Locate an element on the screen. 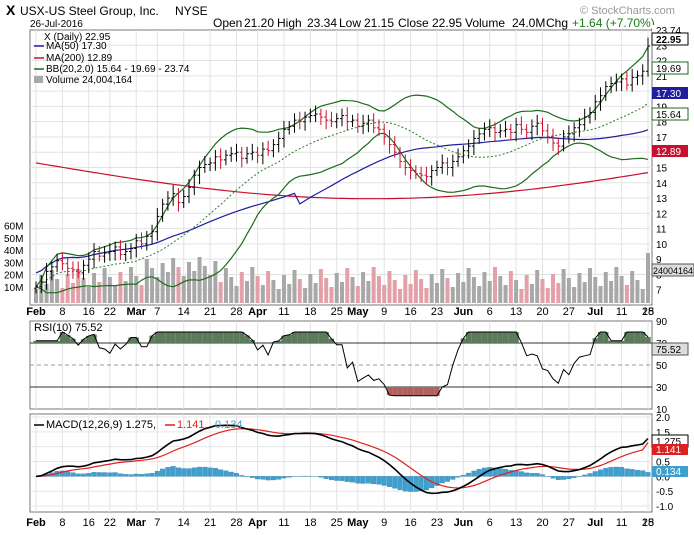 The height and width of the screenshot is (535, 694). badge-ma200: 12.89 is located at coordinates (670, 151).